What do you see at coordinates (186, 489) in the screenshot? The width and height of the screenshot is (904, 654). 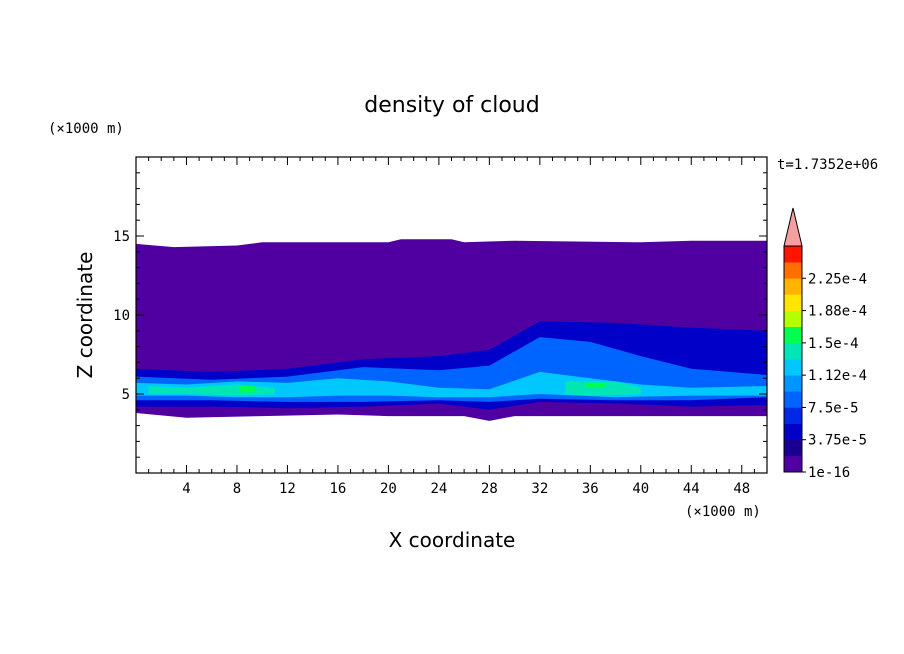 I see `x-tick-label: 4` at bounding box center [186, 489].